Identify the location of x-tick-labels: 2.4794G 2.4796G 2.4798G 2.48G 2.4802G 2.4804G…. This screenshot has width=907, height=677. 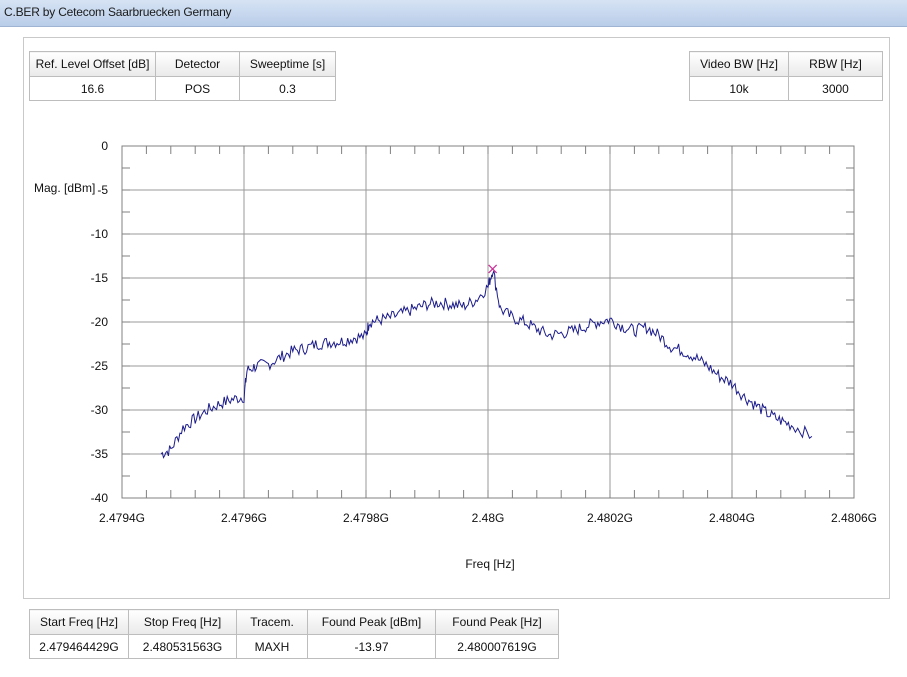
(488, 518).